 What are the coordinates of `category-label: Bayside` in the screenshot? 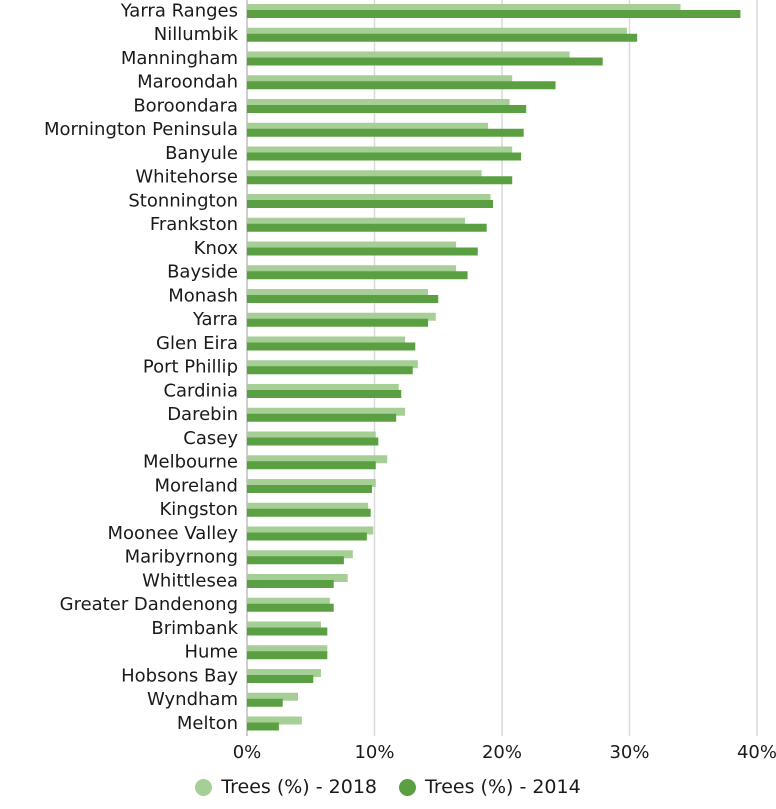 It's located at (202, 272).